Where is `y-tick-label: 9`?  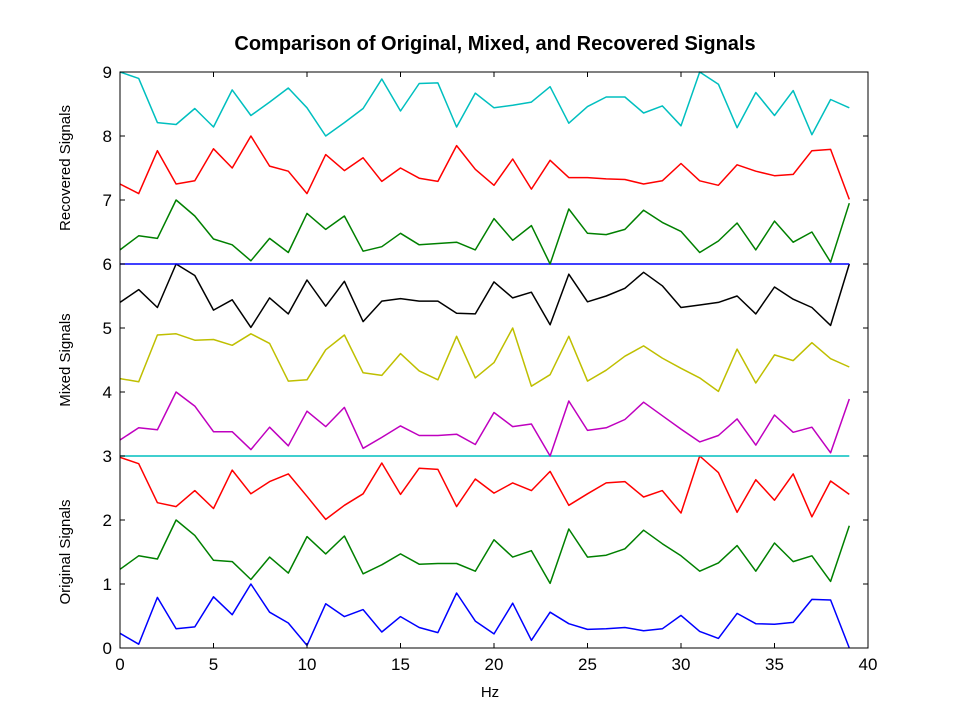
y-tick-label: 9 is located at coordinates (107, 72).